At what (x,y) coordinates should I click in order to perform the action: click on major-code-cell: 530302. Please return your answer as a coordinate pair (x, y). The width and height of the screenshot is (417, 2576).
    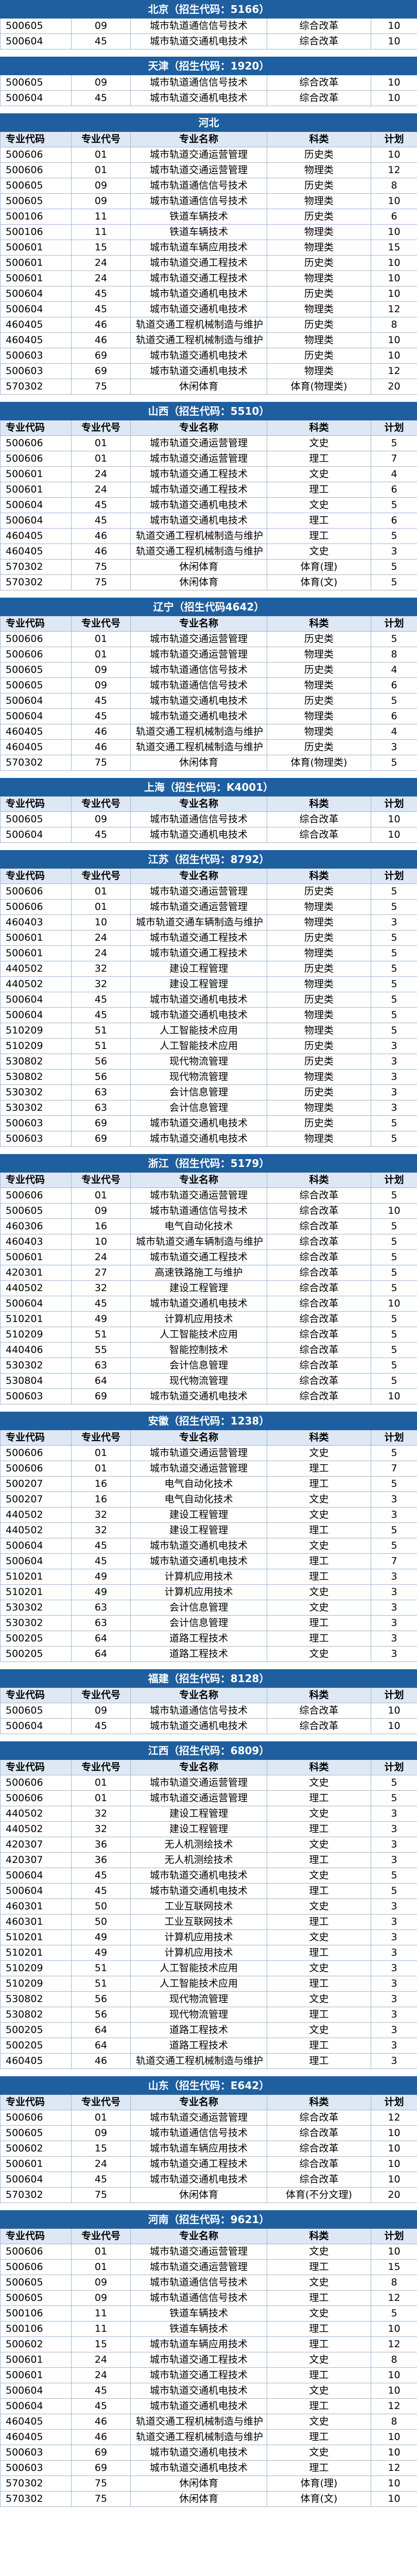
    Looking at the image, I should click on (36, 1108).